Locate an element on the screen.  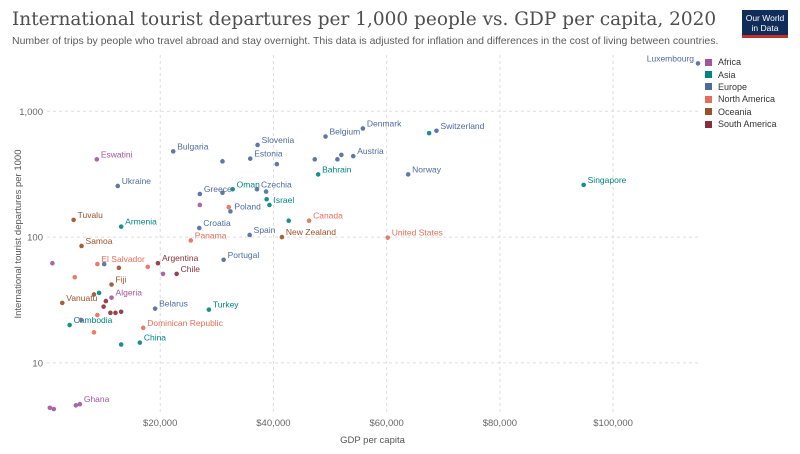
data-label: Samoa is located at coordinates (99, 241).